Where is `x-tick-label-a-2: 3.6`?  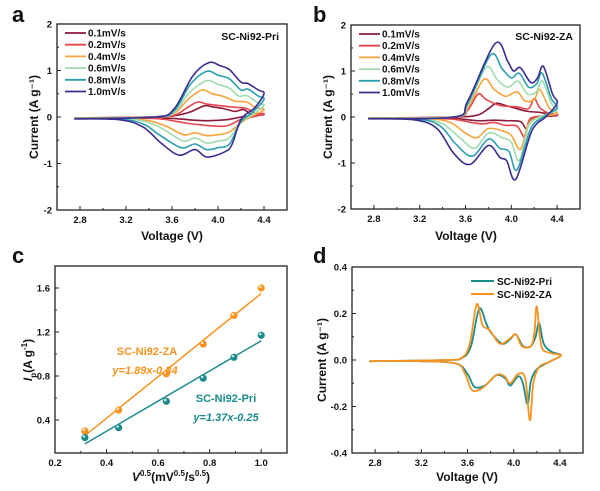 x-tick-label-a-2: 3.6 is located at coordinates (171, 220).